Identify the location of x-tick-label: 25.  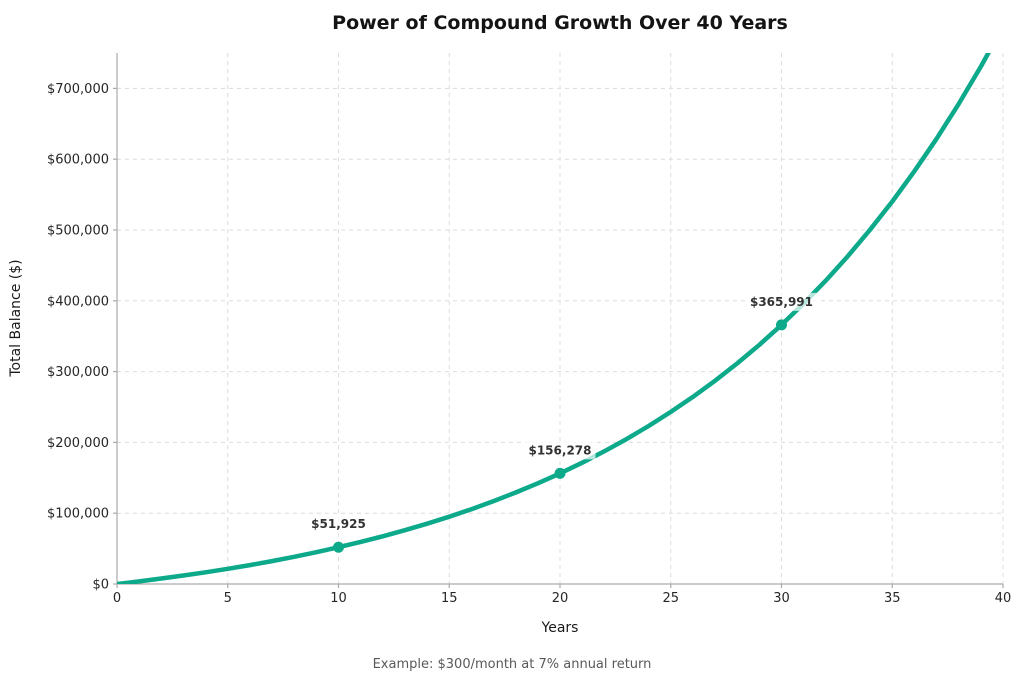
(670, 598).